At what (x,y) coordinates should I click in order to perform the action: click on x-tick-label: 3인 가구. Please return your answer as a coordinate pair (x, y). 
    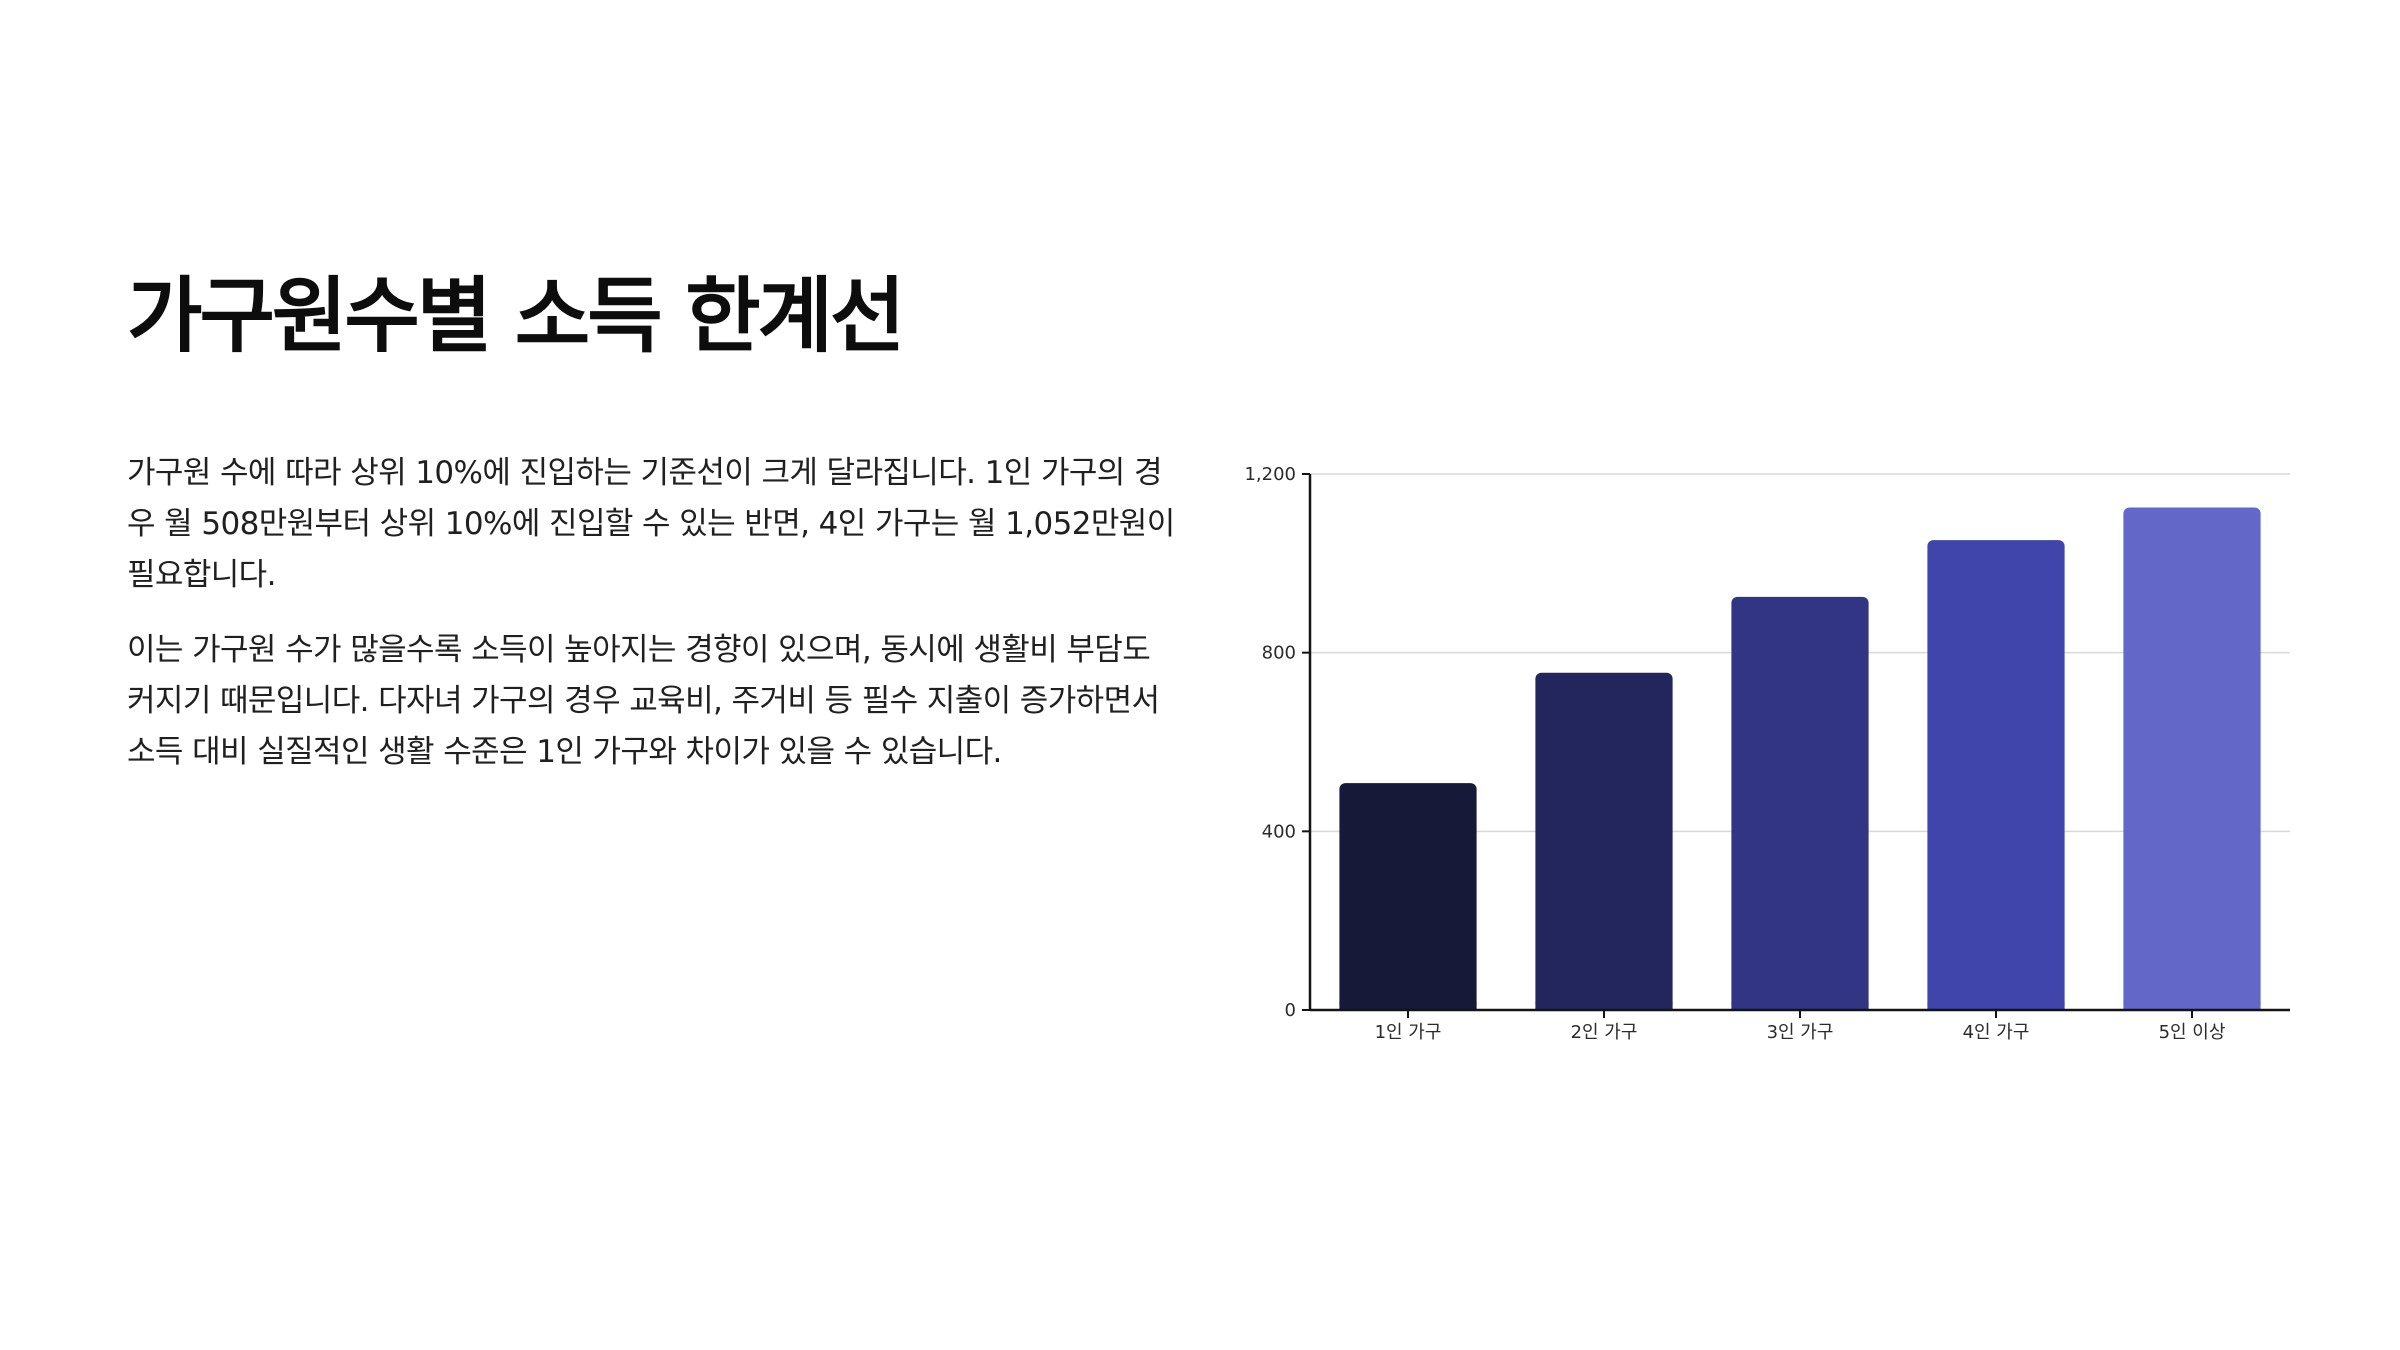
    Looking at the image, I should click on (1800, 1032).